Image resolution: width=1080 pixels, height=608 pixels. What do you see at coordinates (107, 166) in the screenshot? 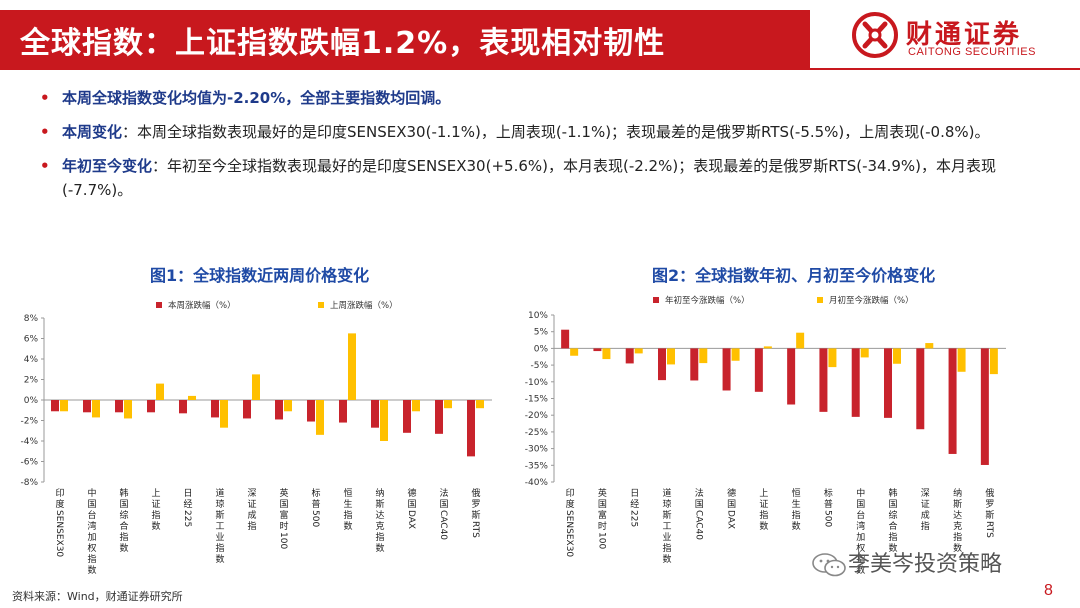
I see `bullet-lead: 年初至今变化` at bounding box center [107, 166].